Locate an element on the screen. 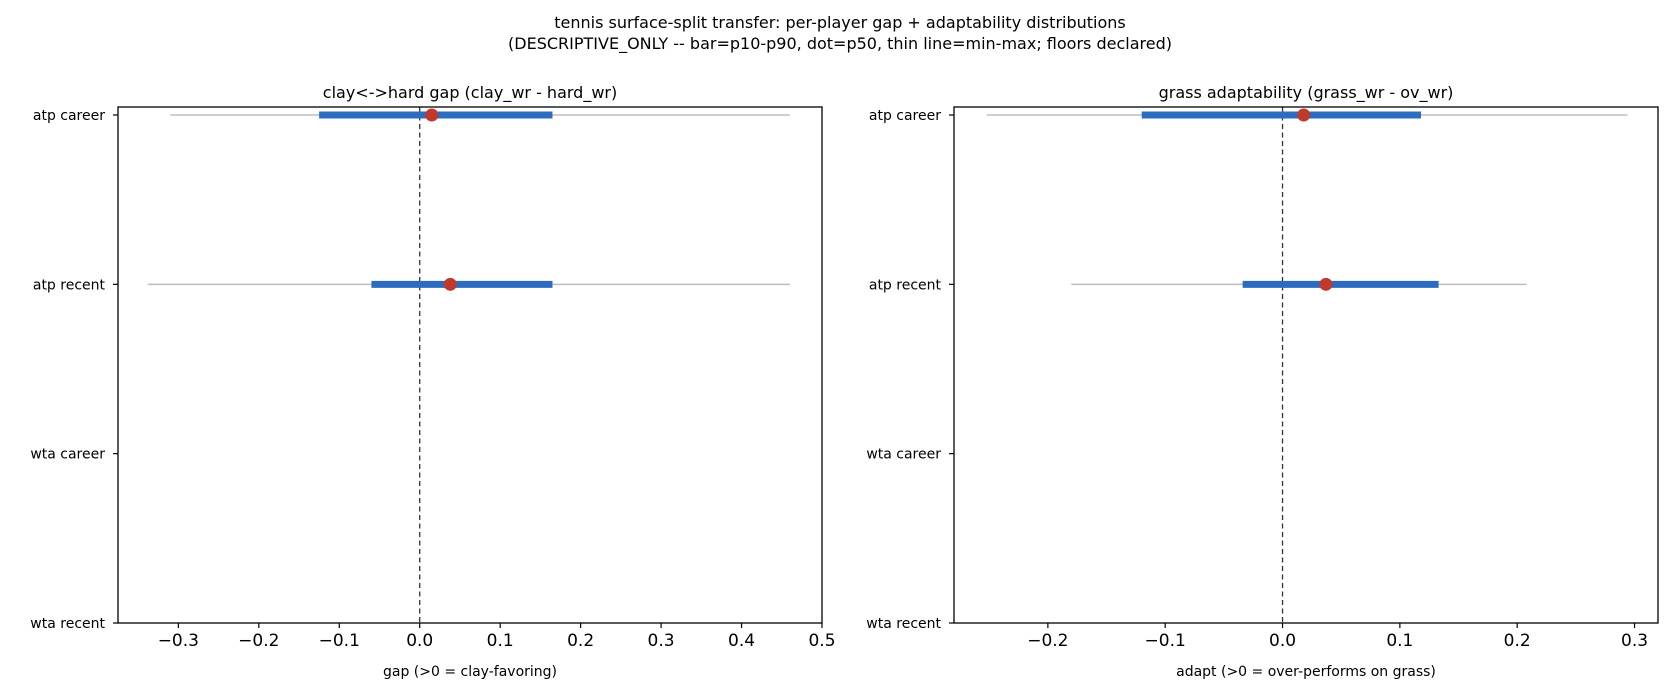 The image size is (1680, 700). x-tick-label: −0.3 is located at coordinates (178, 641).